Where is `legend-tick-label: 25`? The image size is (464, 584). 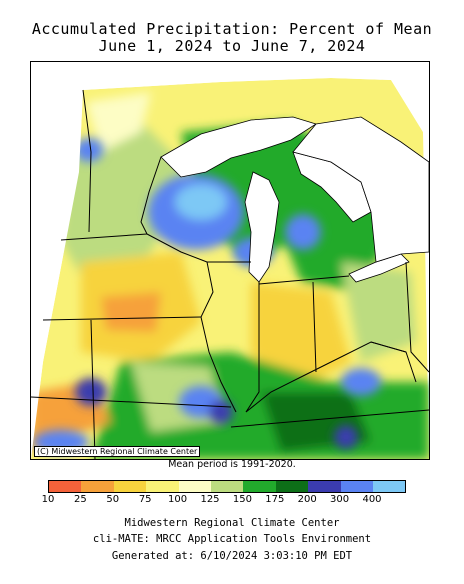 legend-tick-label: 25 is located at coordinates (80, 499).